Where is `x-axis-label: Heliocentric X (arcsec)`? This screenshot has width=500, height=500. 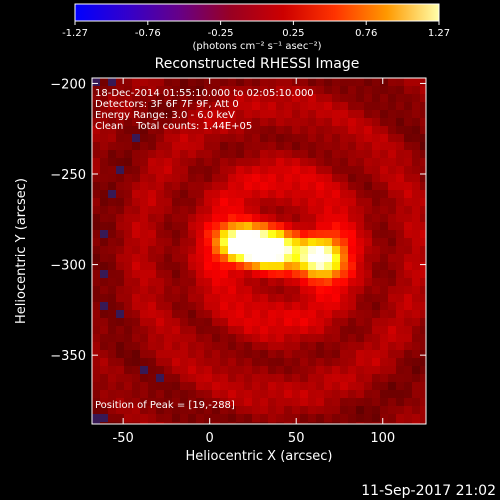
x-axis-label: Heliocentric X (arcsec) is located at coordinates (259, 456).